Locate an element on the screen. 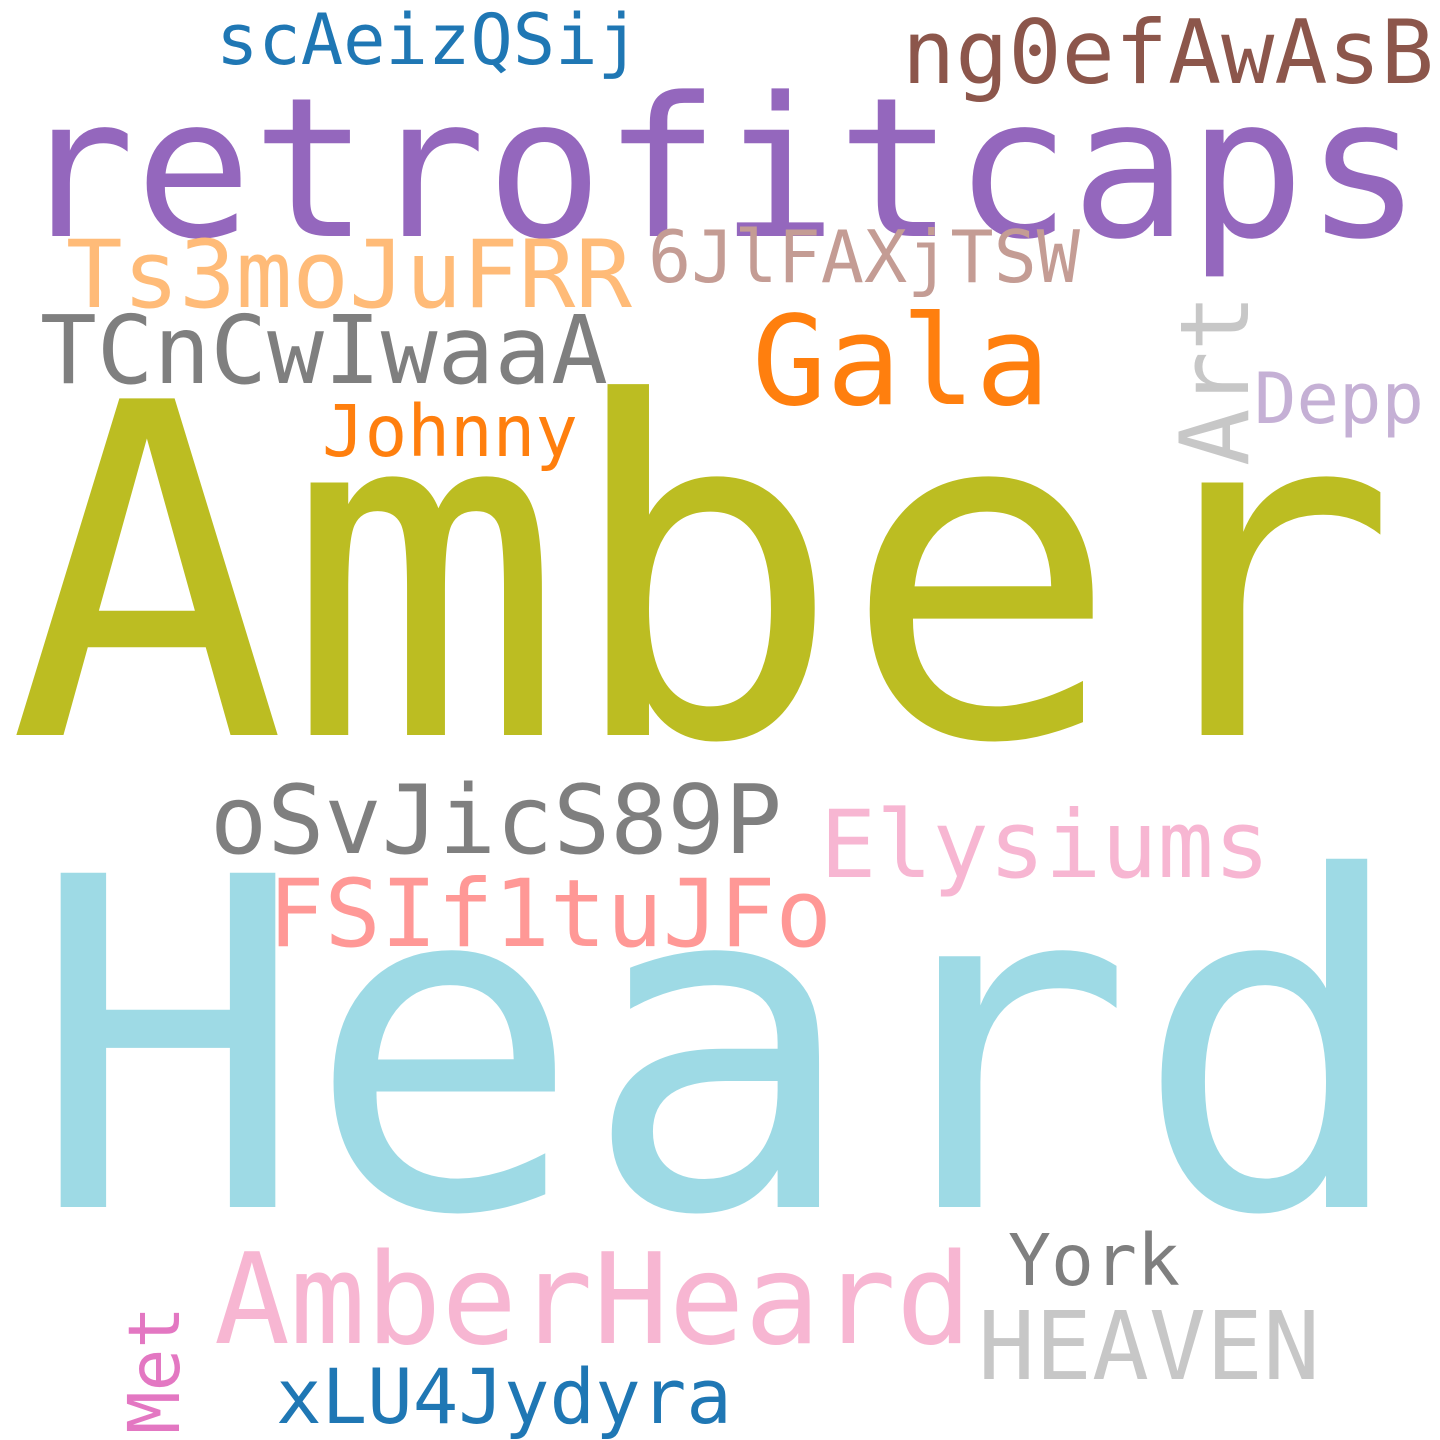 Image resolution: width=1440 pixels, height=1440 pixels. word-heaven: HEAVEN is located at coordinates (1149, 1346).